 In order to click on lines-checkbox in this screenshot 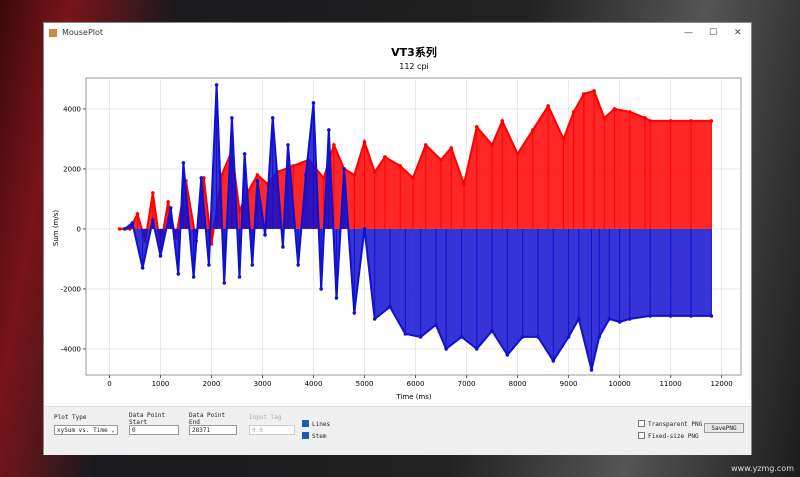, I will do `click(305, 423)`.